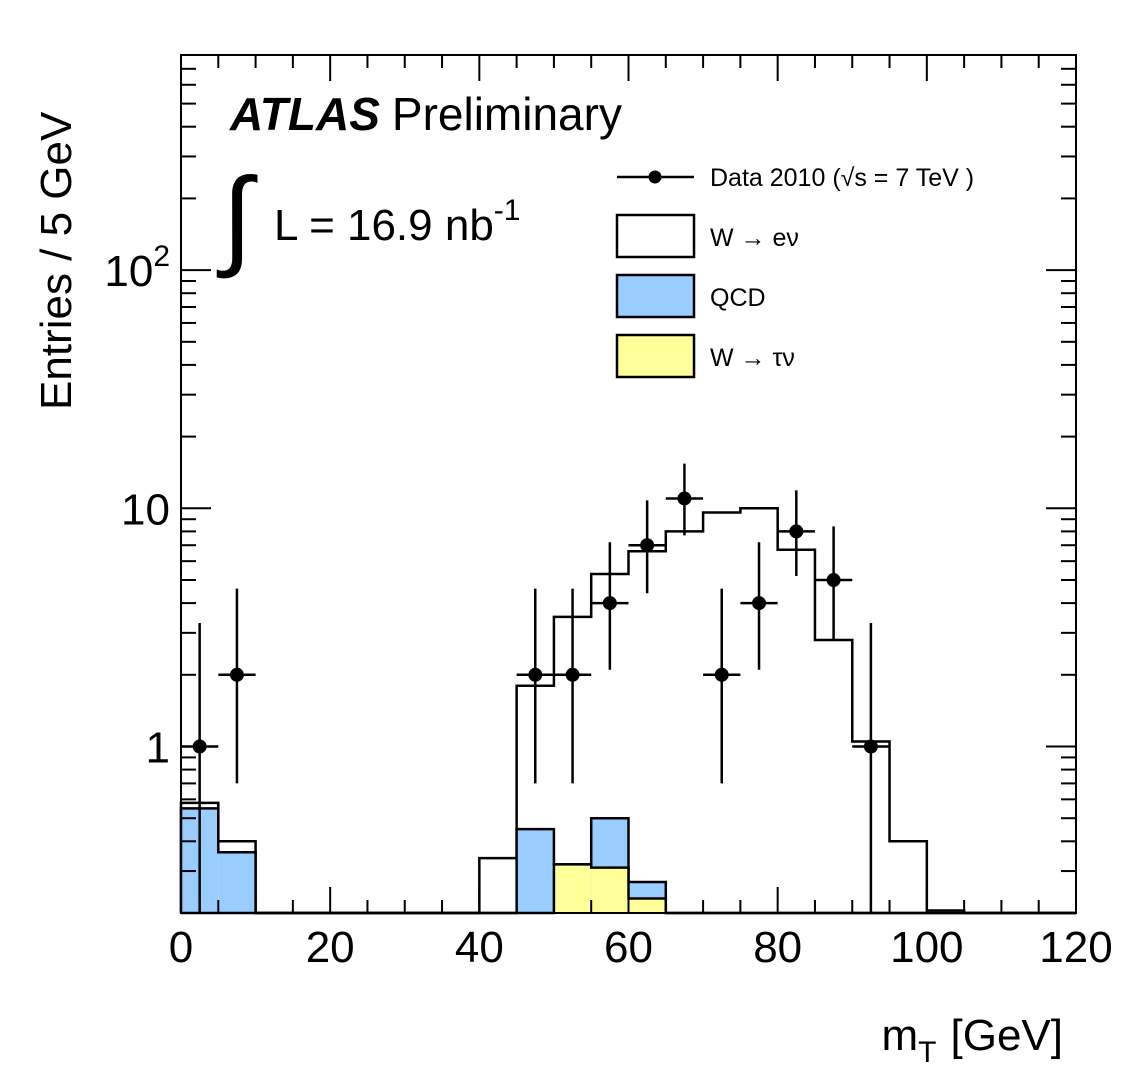 This screenshot has height=1088, width=1134. I want to click on y-tick-label: 102, so click(137, 268).